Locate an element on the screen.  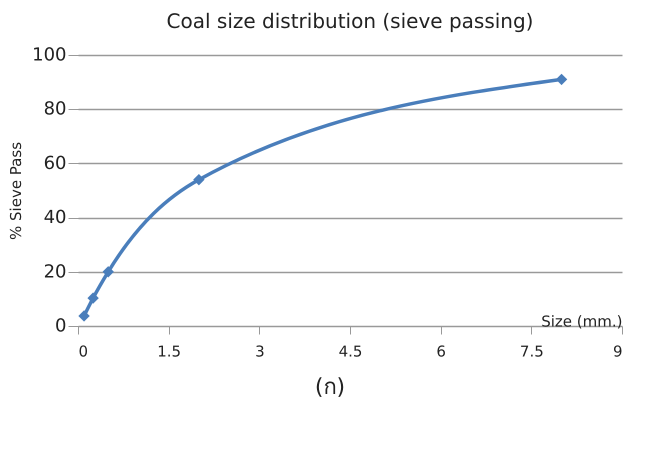
x-tick-label: 1.5 is located at coordinates (169, 351).